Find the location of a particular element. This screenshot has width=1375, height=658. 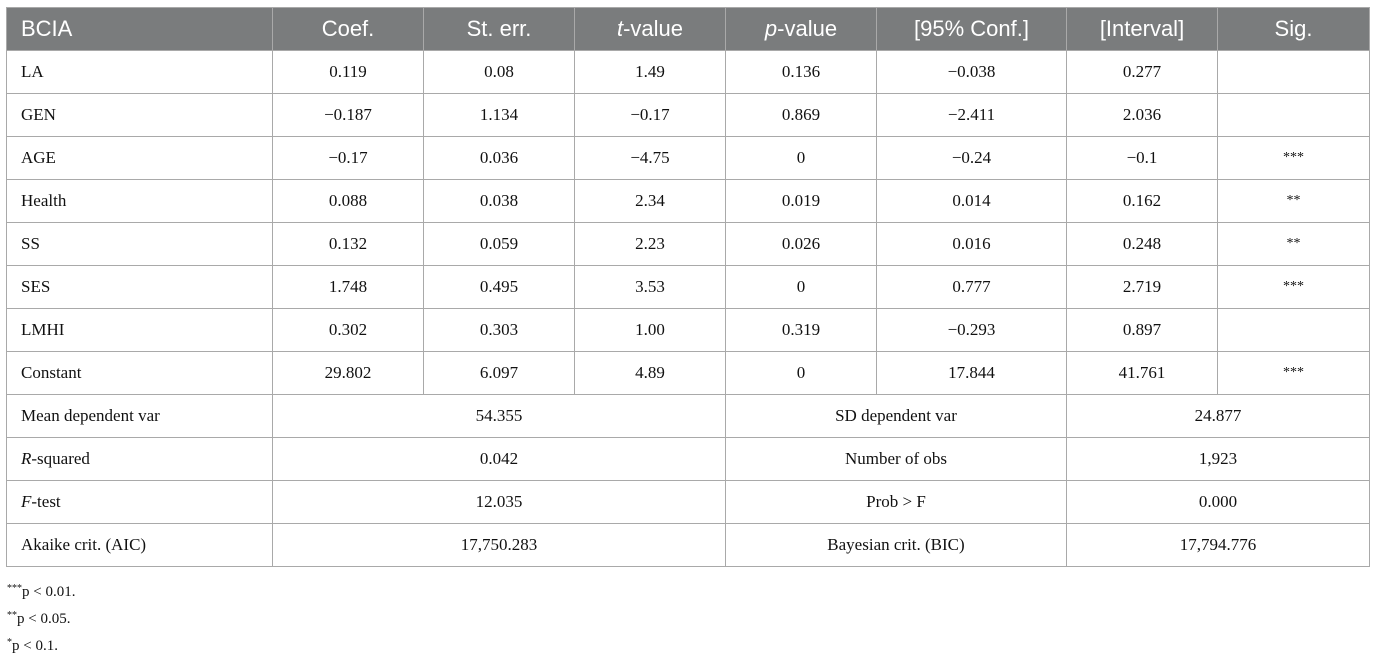

cell-t-value: 3.53 is located at coordinates (650, 287).